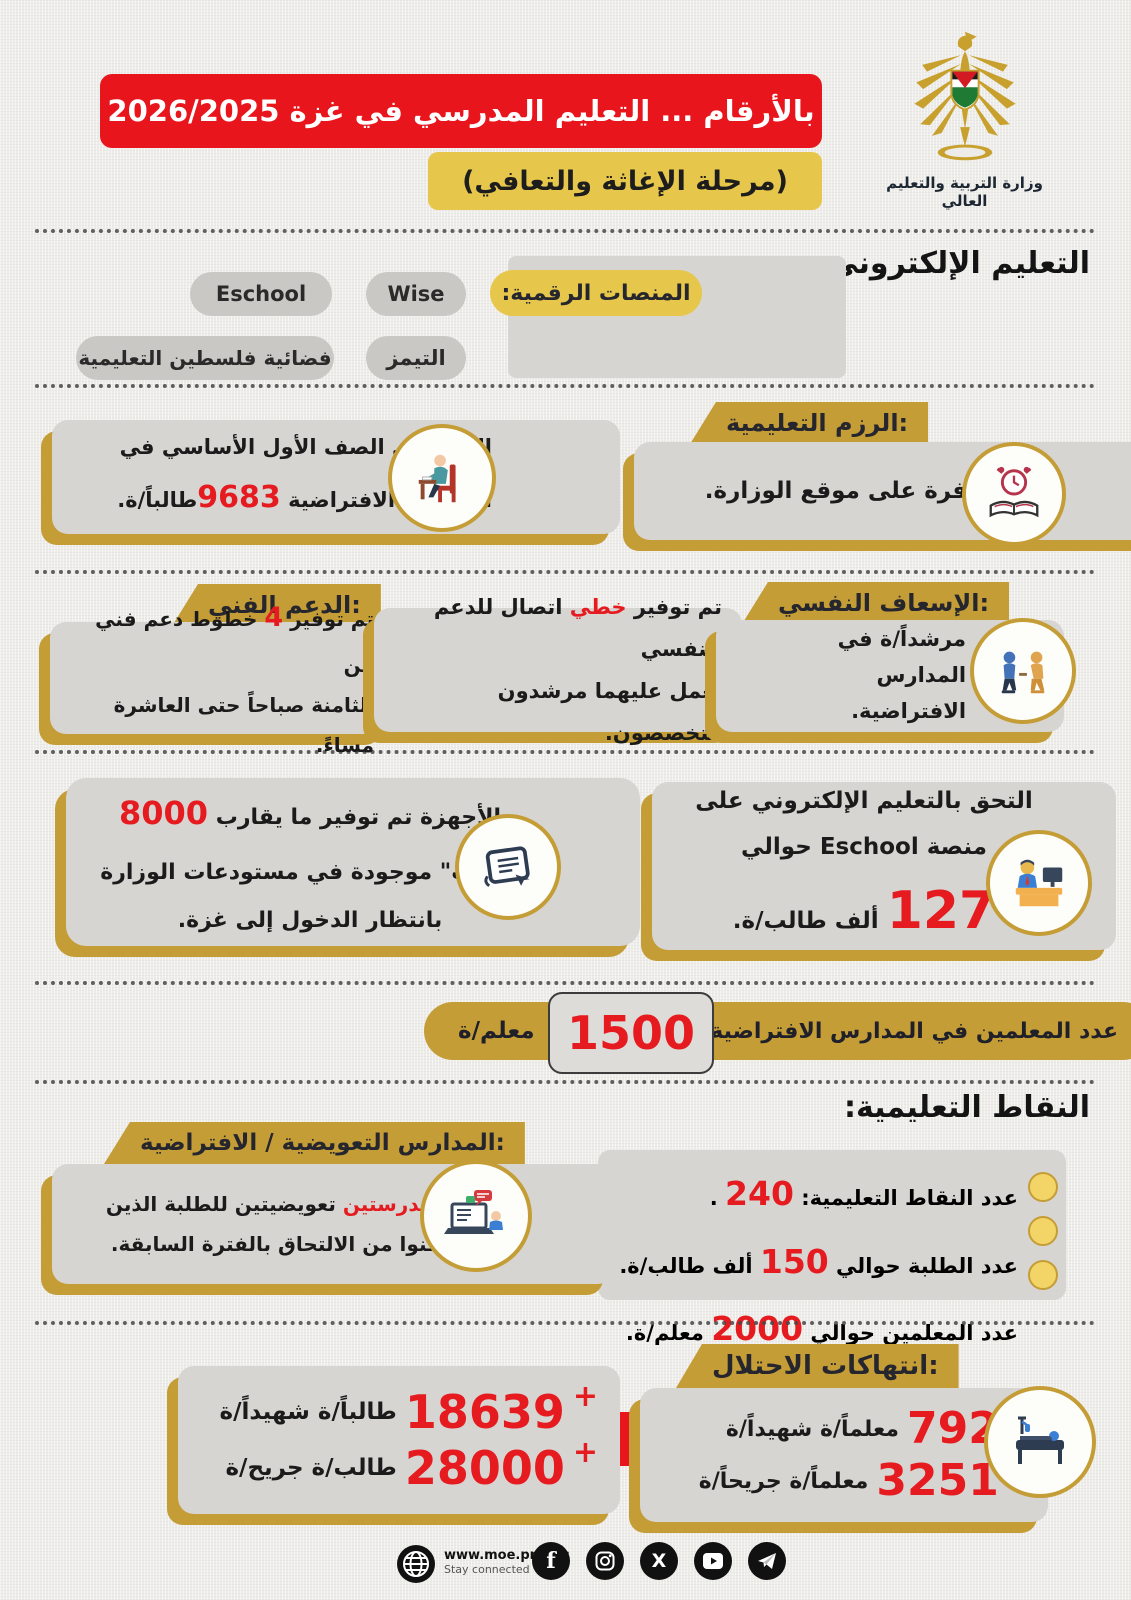 This screenshot has height=1600, width=1131. I want to click on eschool-enroll-line1: التحق بالتعليم الإلكتروني على, so click(864, 801).